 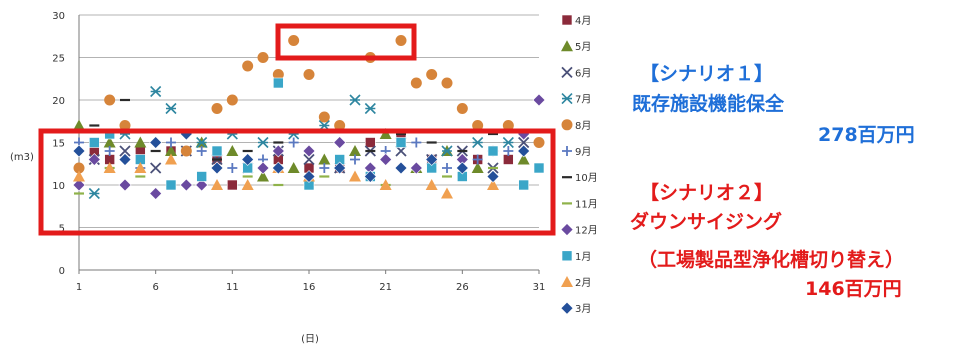 What do you see at coordinates (579, 164) in the screenshot?
I see `legend: 4月 5月 6月 7月 8月 9月 10月 11月 12月 1月 2月 3月` at bounding box center [579, 164].